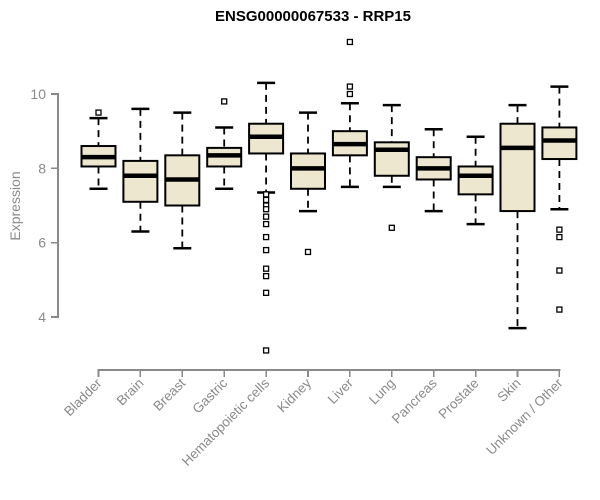 This screenshot has height=500, width=600. What do you see at coordinates (524, 416) in the screenshot?
I see `x-category-label: Unknown / Other` at bounding box center [524, 416].